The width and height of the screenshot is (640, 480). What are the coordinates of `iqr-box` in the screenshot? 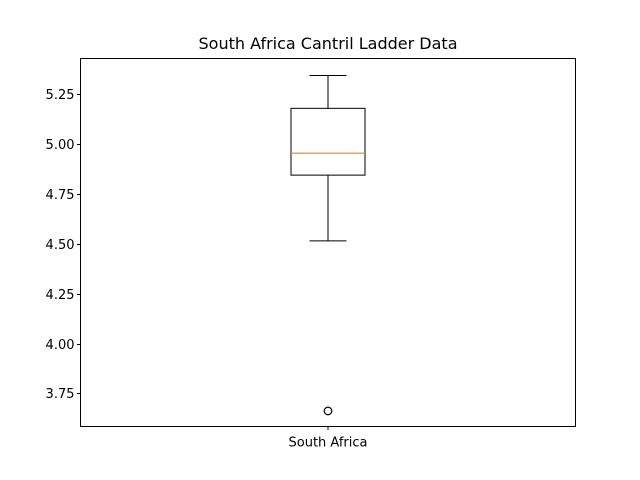 It's located at (328, 141).